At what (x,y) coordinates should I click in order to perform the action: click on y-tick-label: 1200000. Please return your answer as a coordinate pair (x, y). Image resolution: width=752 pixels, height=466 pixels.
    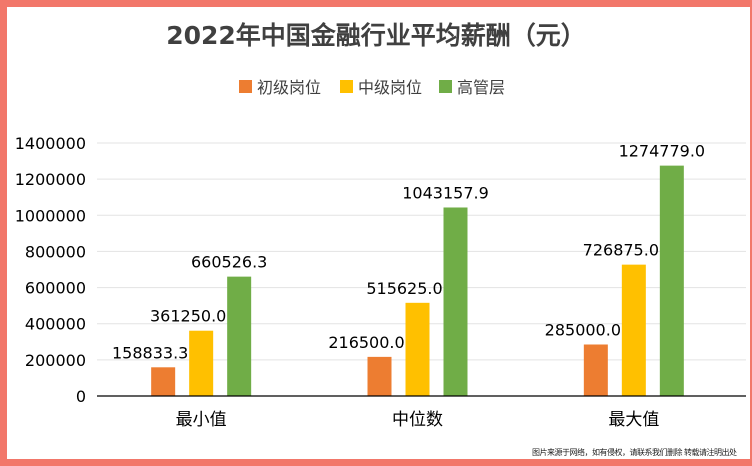
    Looking at the image, I should click on (50, 179).